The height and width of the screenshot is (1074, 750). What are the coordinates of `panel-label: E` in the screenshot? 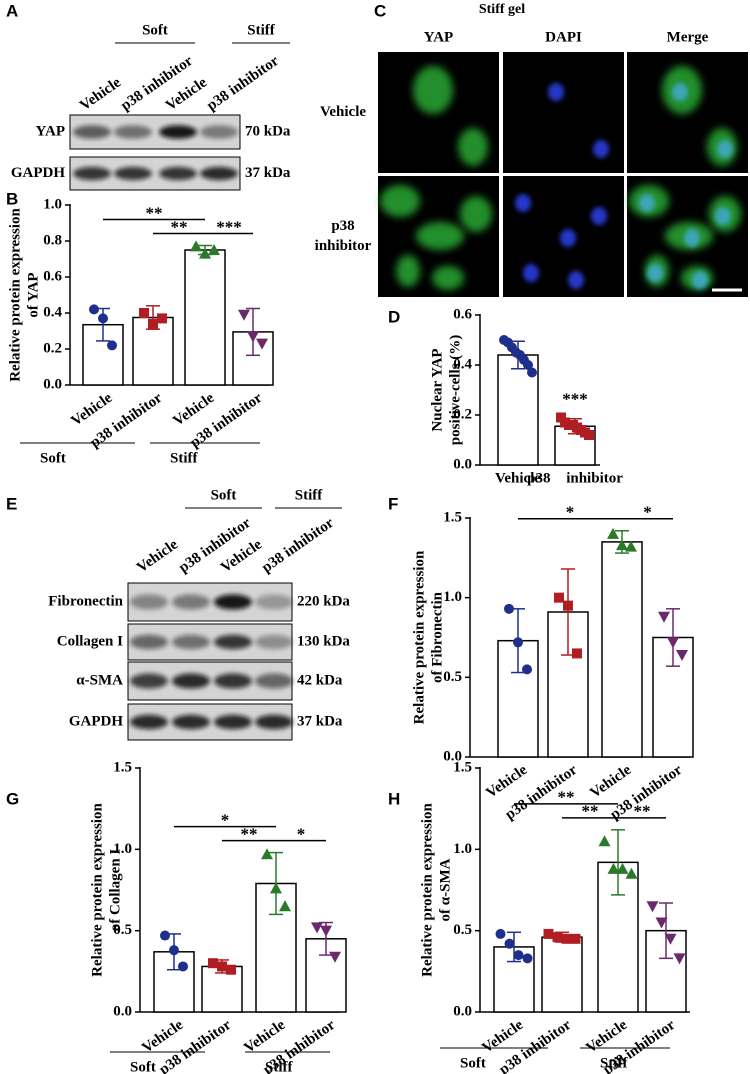 It's located at (11, 503).